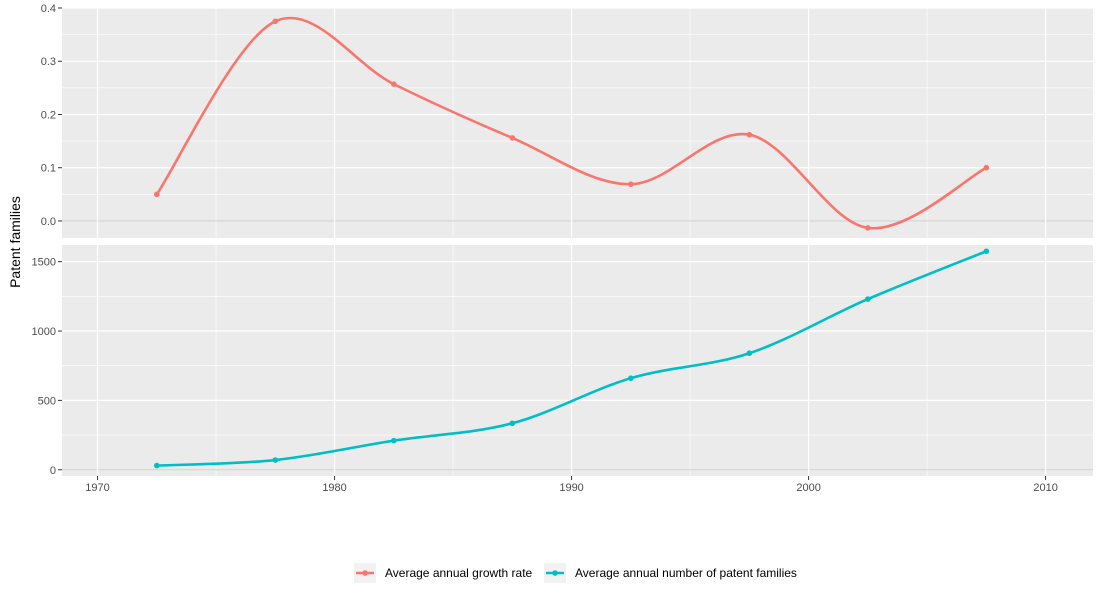 This screenshot has width=1100, height=605. What do you see at coordinates (48, 222) in the screenshot?
I see `y-tick-label: 0.0` at bounding box center [48, 222].